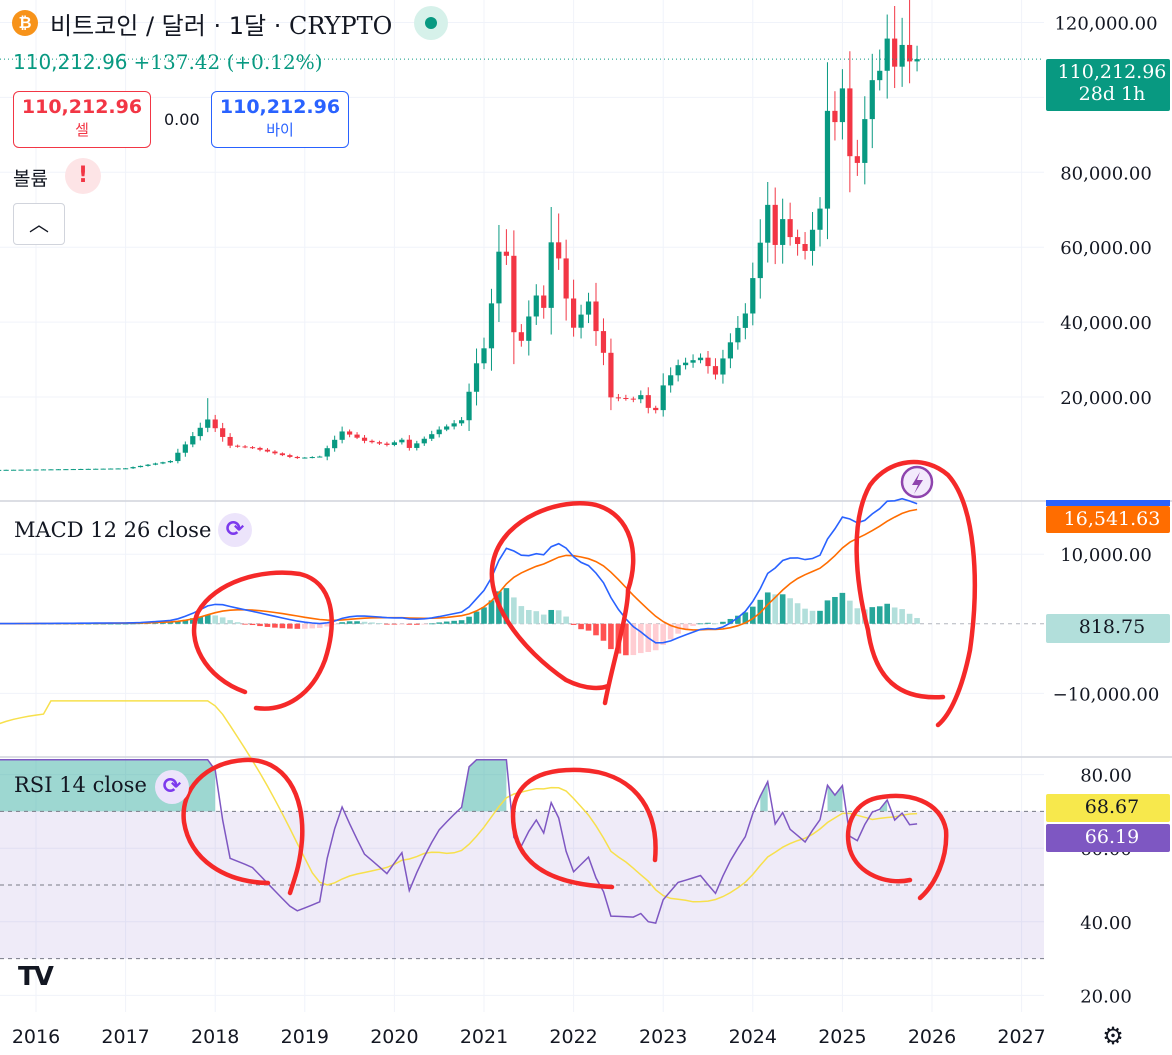  What do you see at coordinates (1106, 923) in the screenshot?
I see `y-tick-label: 40.00` at bounding box center [1106, 923].